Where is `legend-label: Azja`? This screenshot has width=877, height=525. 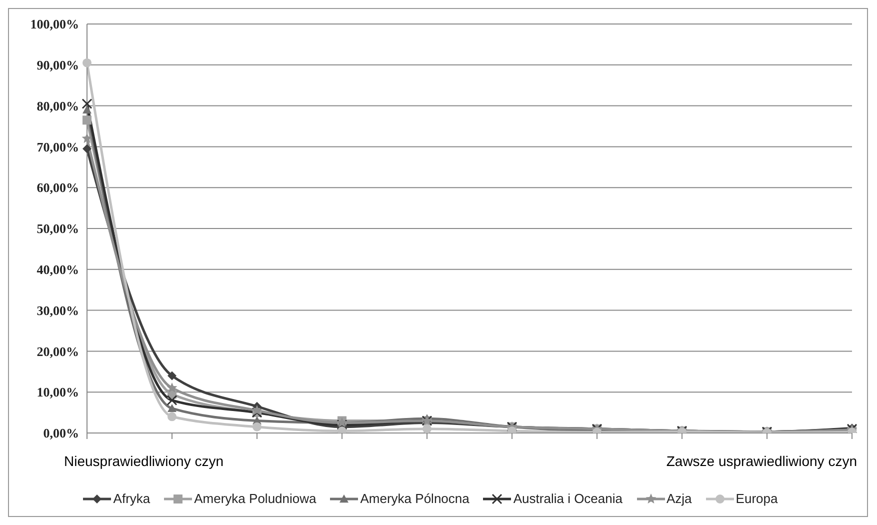
legend-label: Azja is located at coordinates (679, 498).